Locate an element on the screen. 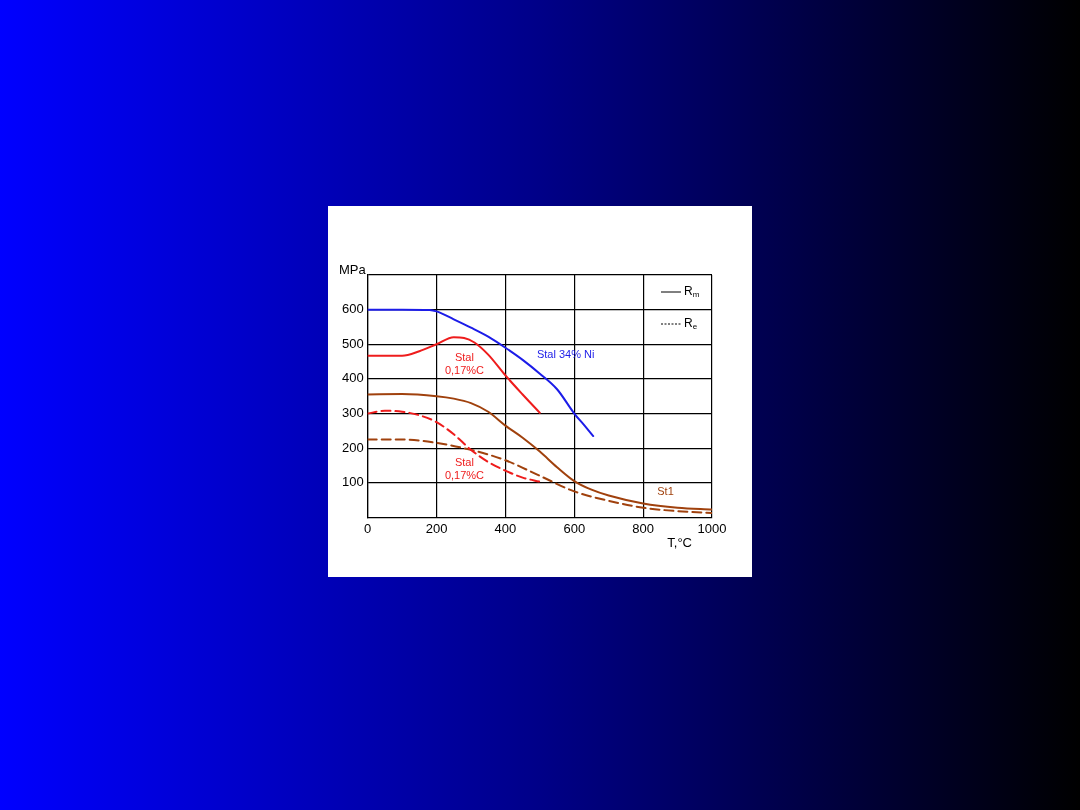 This screenshot has width=1080, height=810. annotation: St1 is located at coordinates (665, 490).